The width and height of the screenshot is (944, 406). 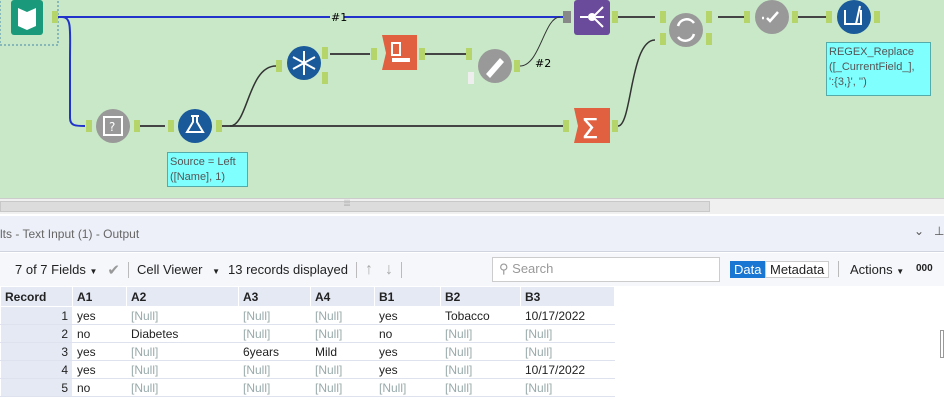 I want to click on viewer-dropdown: Cell Viewer ▼, so click(x=178, y=269).